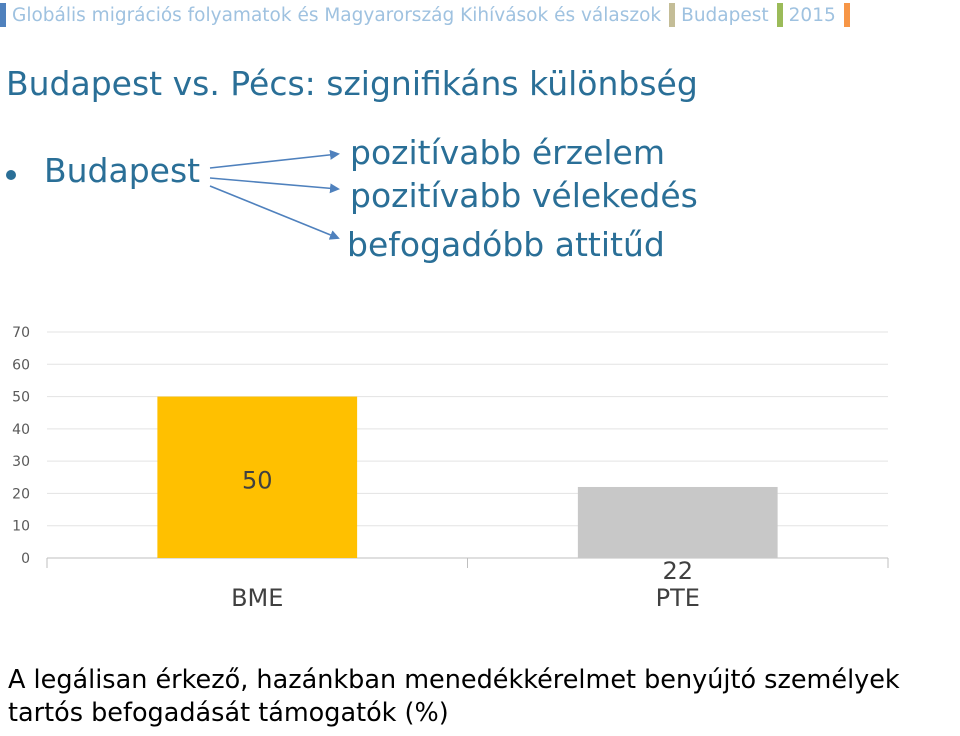 This screenshot has width=960, height=736. I want to click on data-label: 50, so click(257, 481).